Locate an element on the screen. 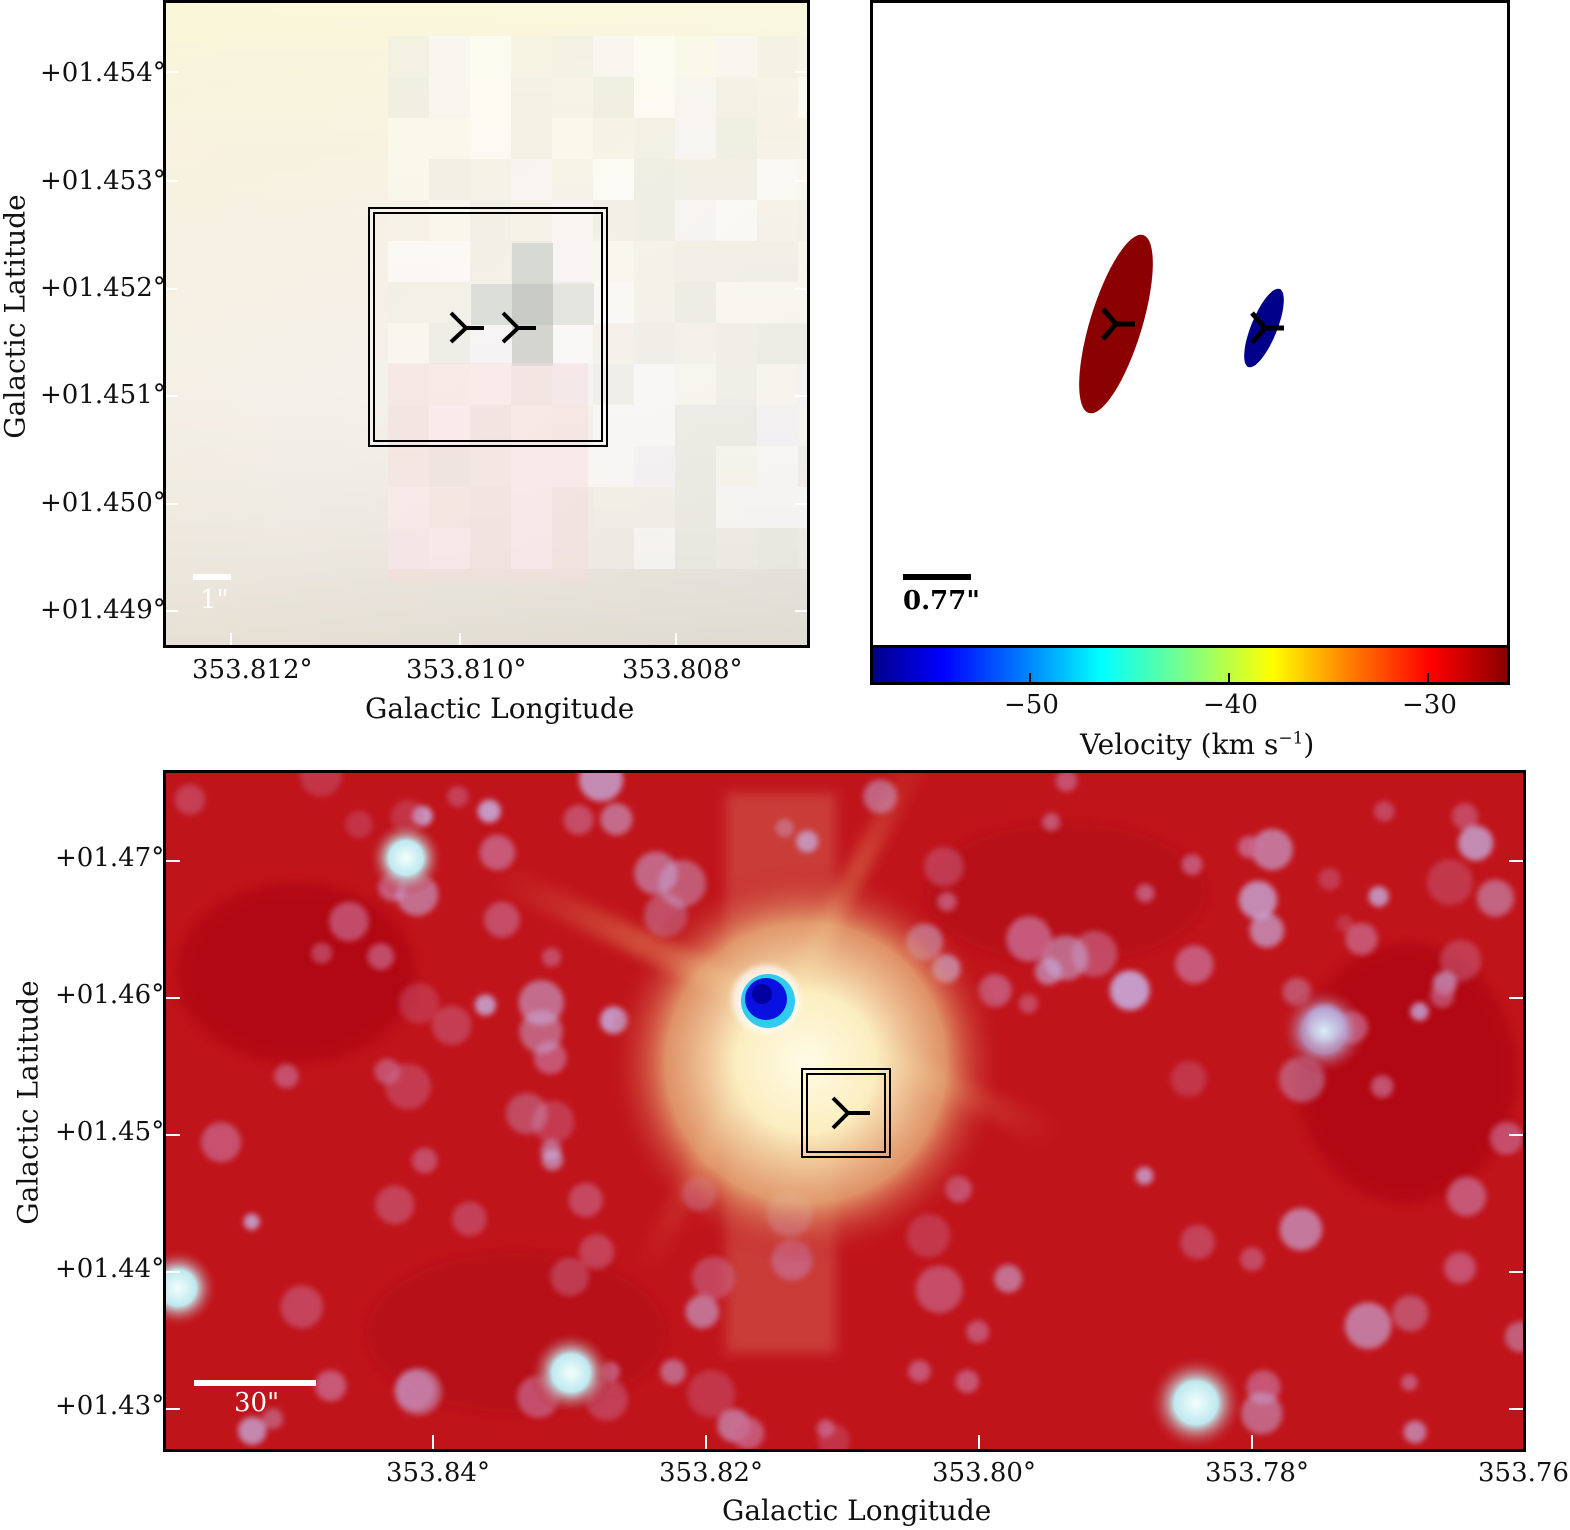  panel-c-ytick-3: +01.45° is located at coordinates (110, 1132).